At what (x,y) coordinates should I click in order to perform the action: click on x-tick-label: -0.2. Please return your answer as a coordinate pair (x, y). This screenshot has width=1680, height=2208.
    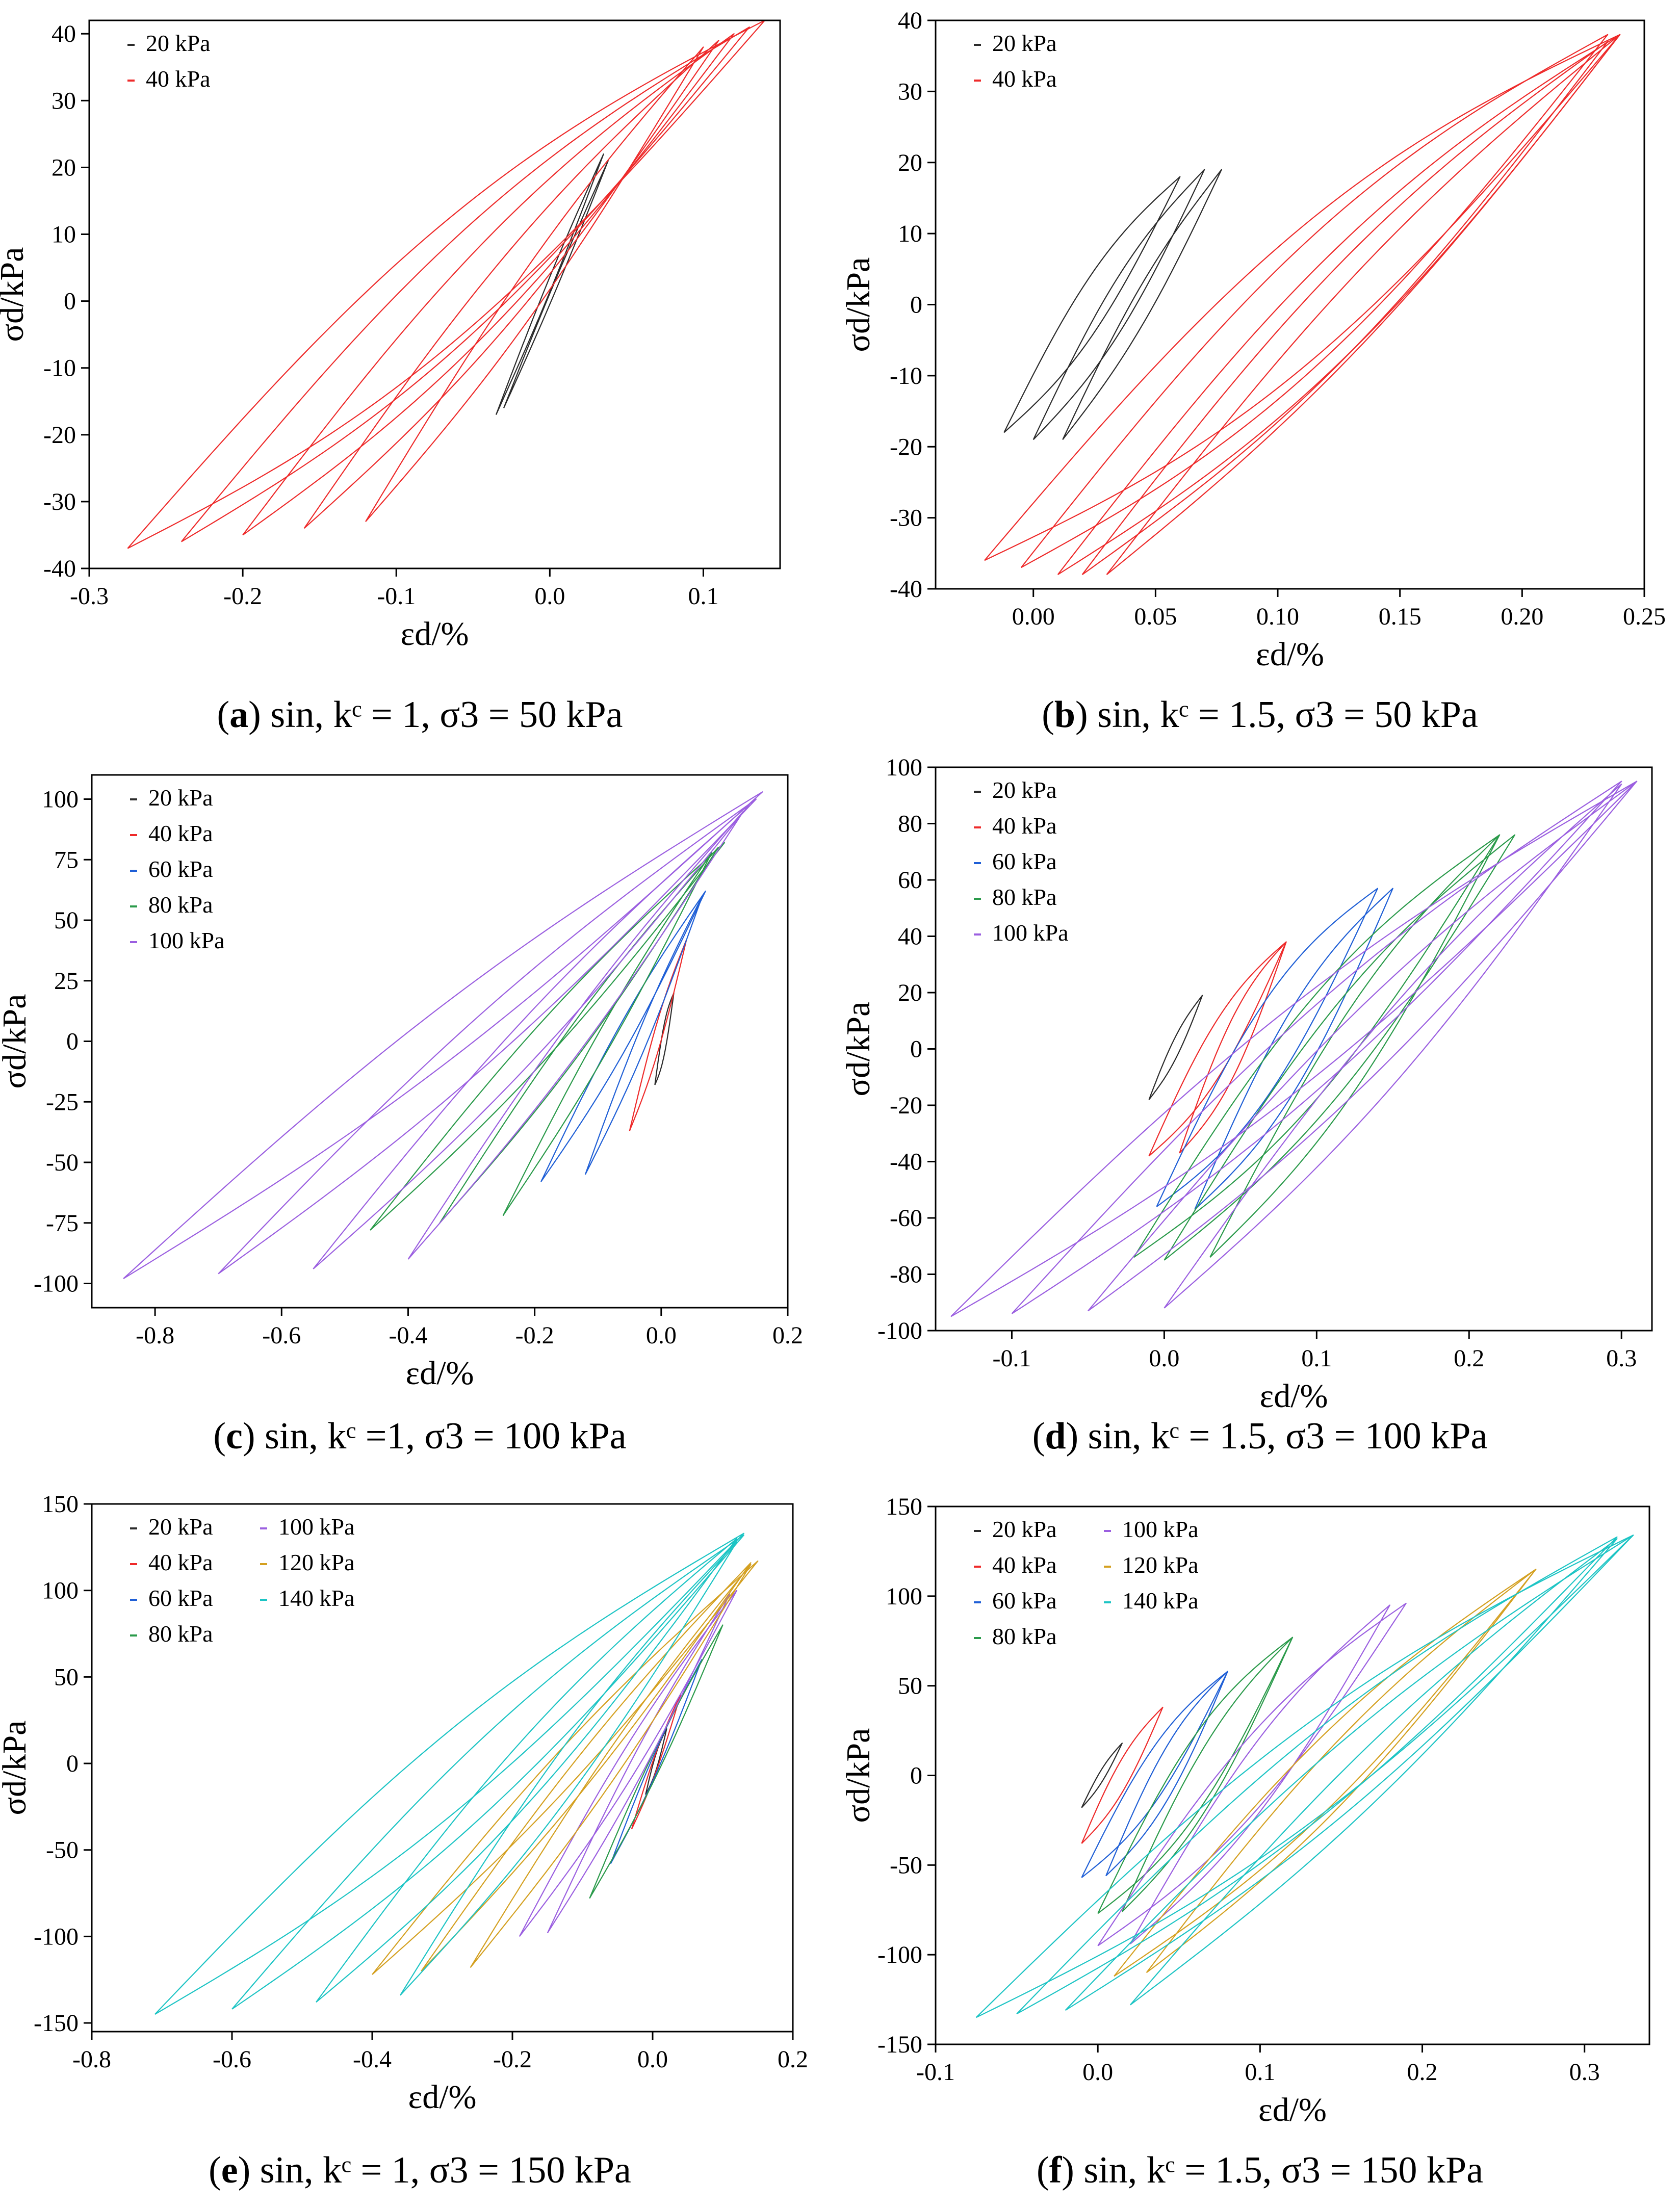
    Looking at the image, I should click on (512, 2059).